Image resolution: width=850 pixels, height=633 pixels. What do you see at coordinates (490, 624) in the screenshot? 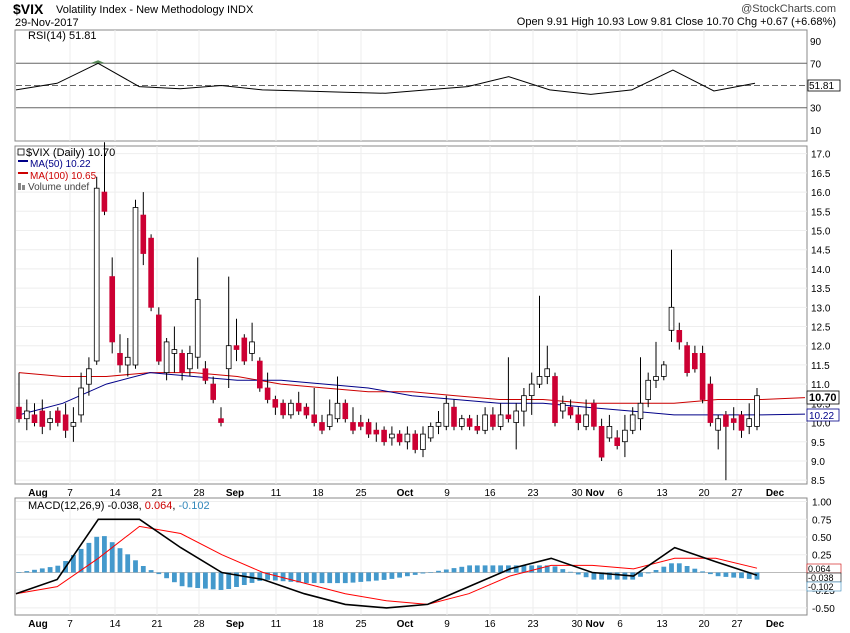
I see `x-tick: 16` at bounding box center [490, 624].